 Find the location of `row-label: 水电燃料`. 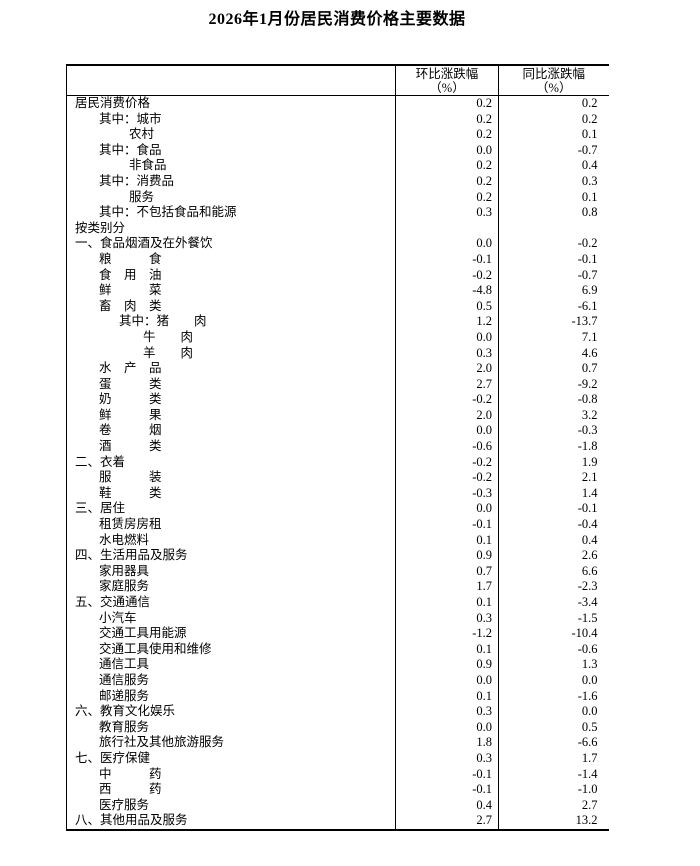

row-label: 水电燃料 is located at coordinates (124, 539).